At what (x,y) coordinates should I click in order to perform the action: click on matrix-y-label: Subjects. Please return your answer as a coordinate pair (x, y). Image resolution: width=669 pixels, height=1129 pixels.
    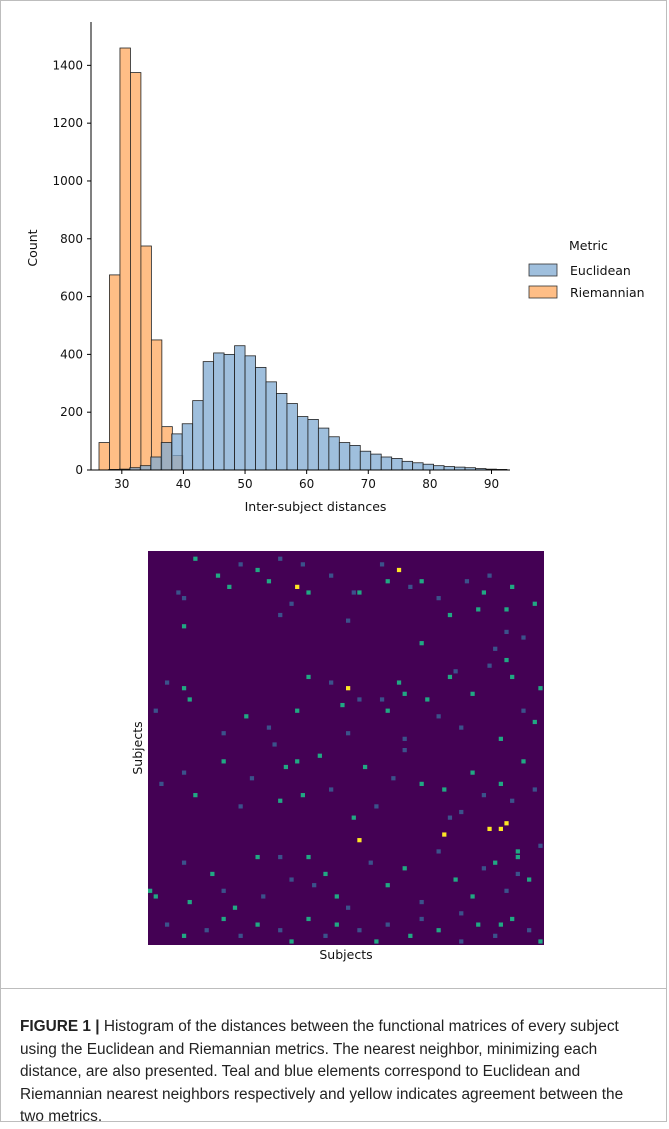
    Looking at the image, I should click on (137, 747).